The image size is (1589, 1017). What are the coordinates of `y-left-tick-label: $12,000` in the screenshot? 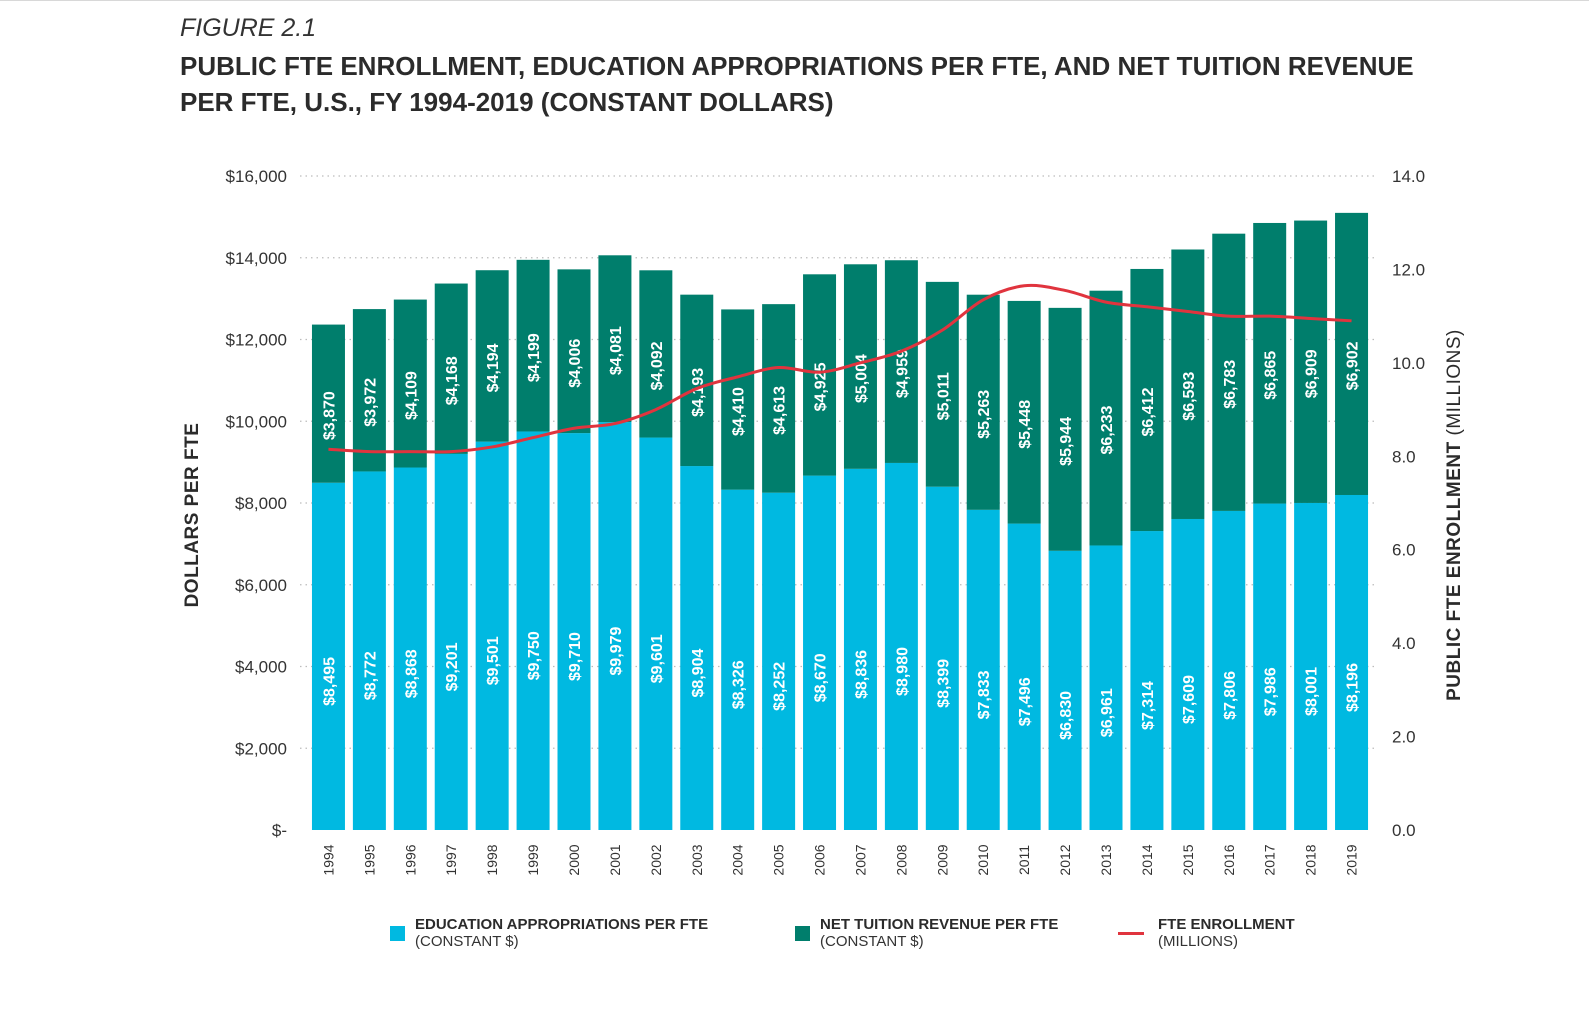 It's located at (256, 340).